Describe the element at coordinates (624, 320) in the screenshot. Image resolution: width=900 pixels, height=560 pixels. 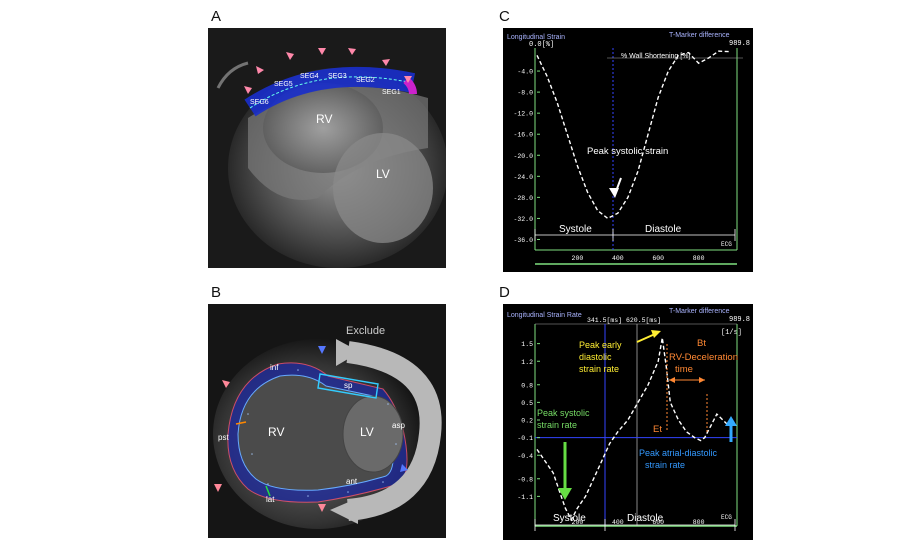
I see `chart-d-header-mid: 341.5[ms] 620.5[ms]` at that location.